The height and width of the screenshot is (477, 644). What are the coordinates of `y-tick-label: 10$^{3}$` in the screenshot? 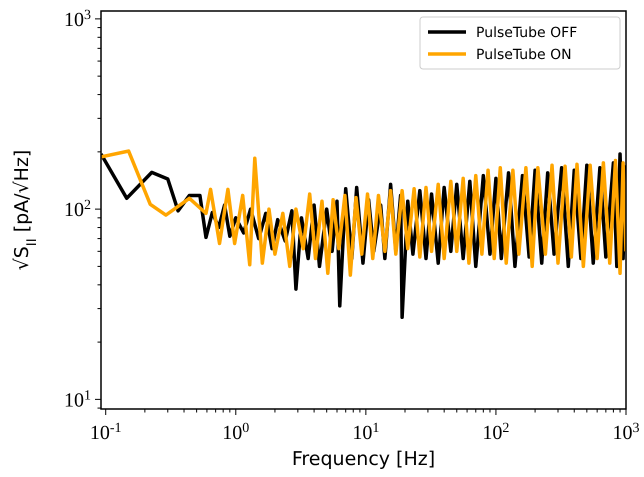 It's located at (77, 19).